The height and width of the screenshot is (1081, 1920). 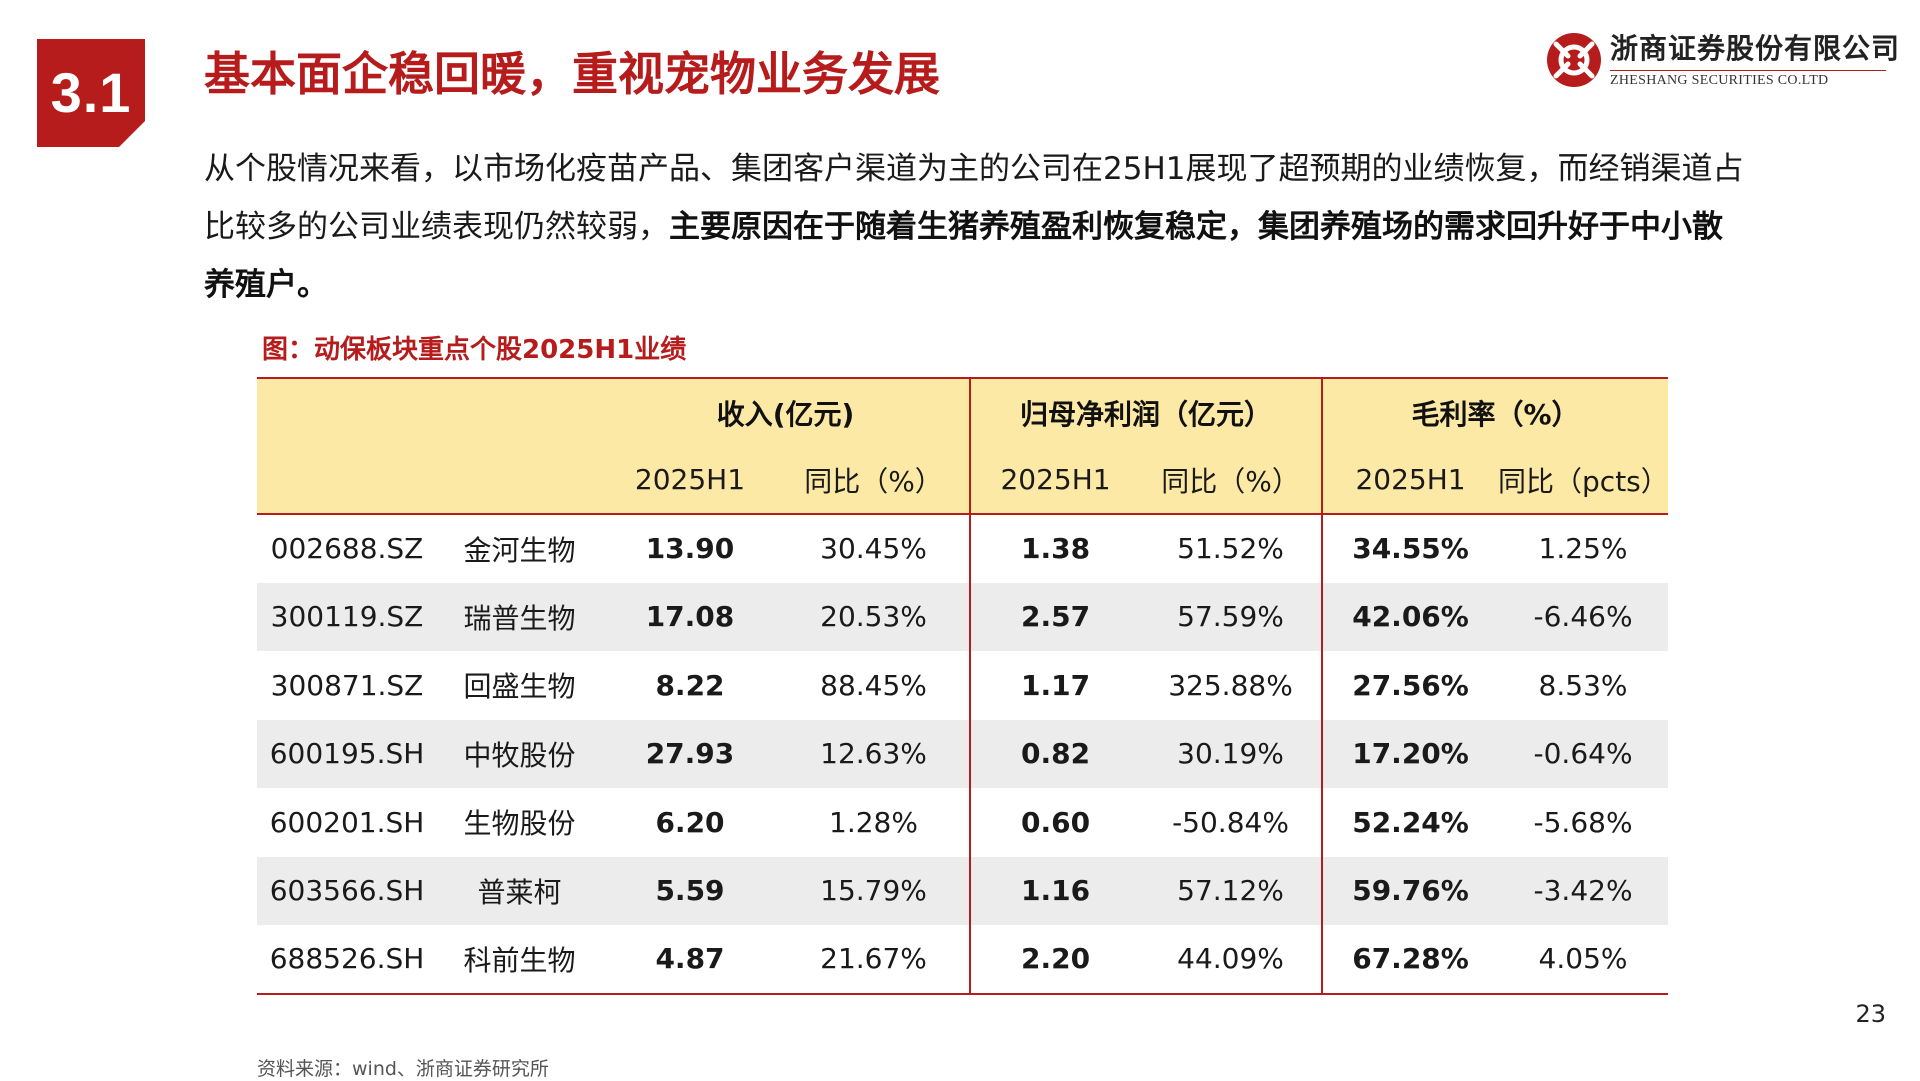 What do you see at coordinates (519, 755) in the screenshot?
I see `stock-name-cell: 中牧股份` at bounding box center [519, 755].